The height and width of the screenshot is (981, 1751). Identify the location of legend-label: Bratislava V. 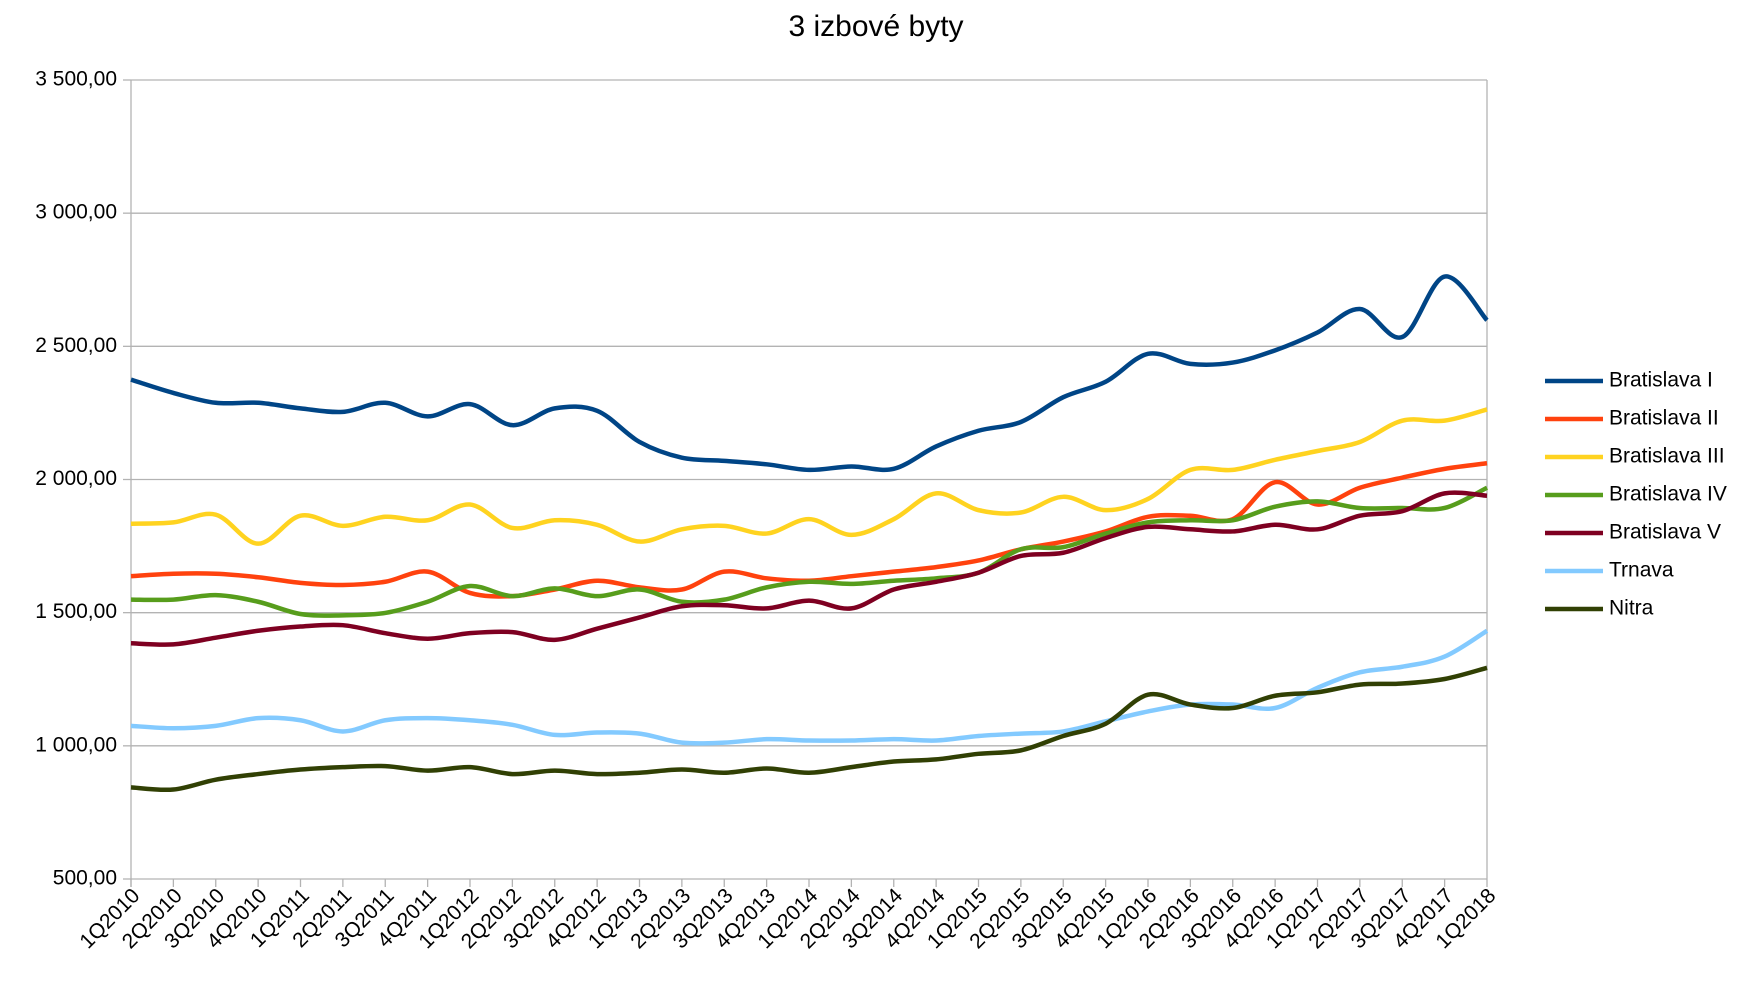
(1665, 532).